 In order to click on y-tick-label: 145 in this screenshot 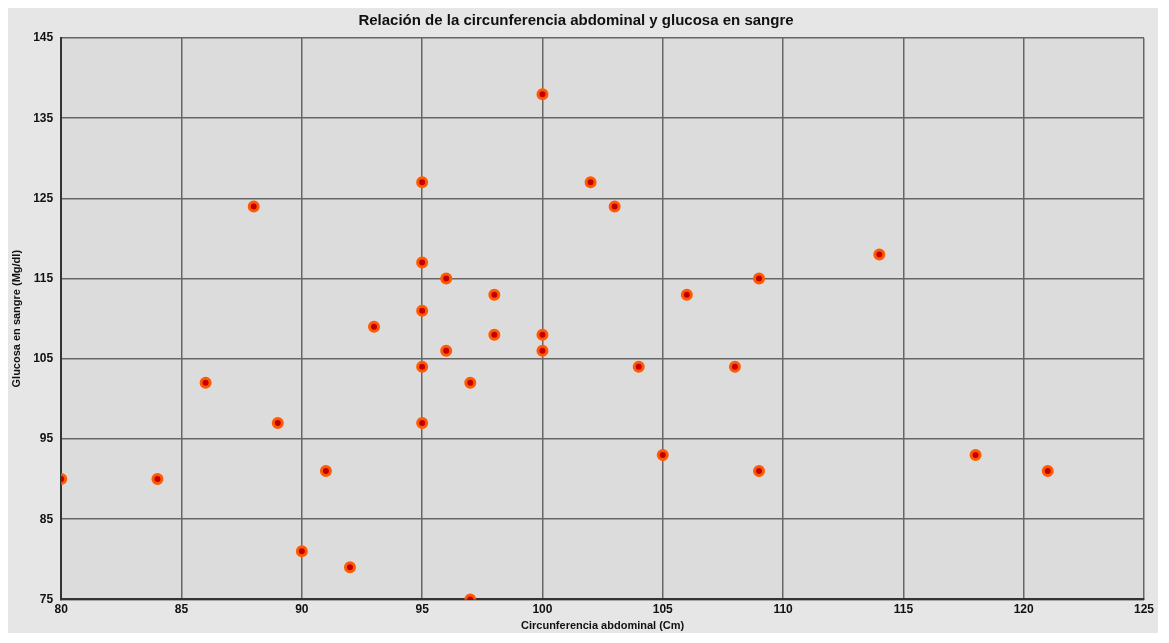, I will do `click(43, 37)`.